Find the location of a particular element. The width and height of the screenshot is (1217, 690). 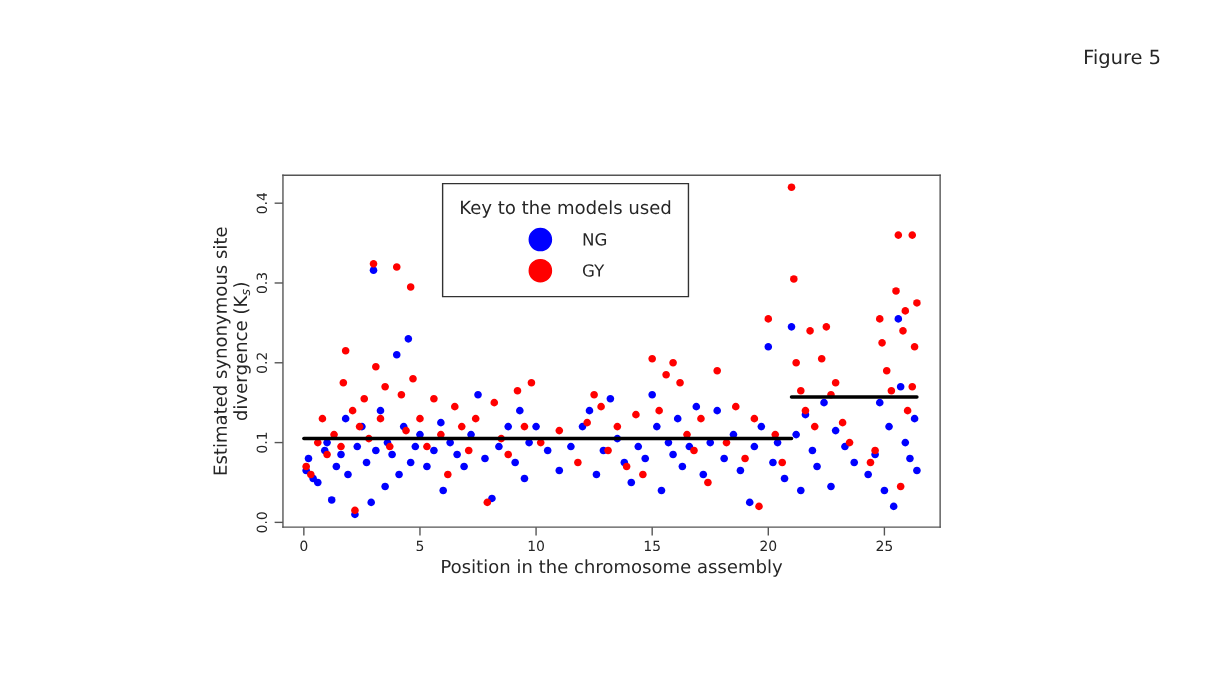

x-tick-label: 15 is located at coordinates (652, 546).